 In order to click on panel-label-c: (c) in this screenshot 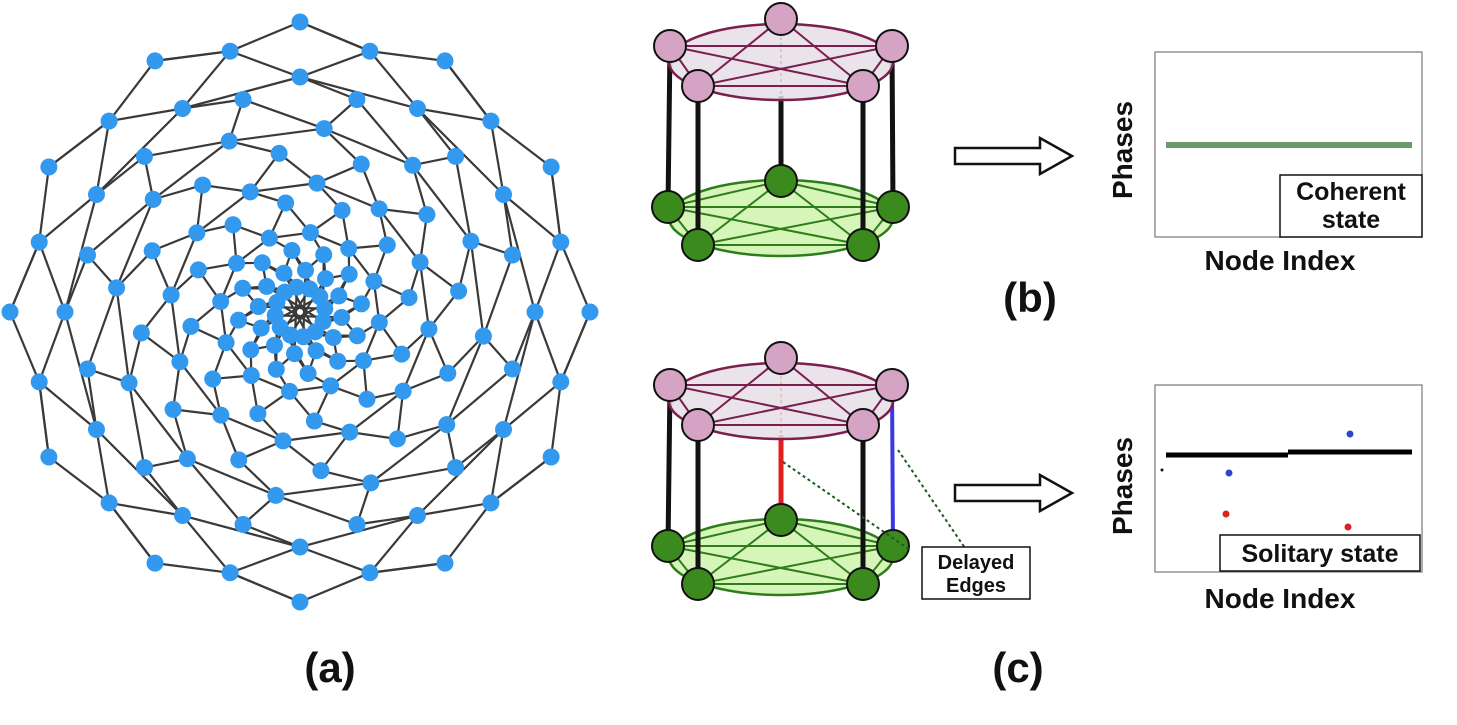, I will do `click(1017, 667)`.